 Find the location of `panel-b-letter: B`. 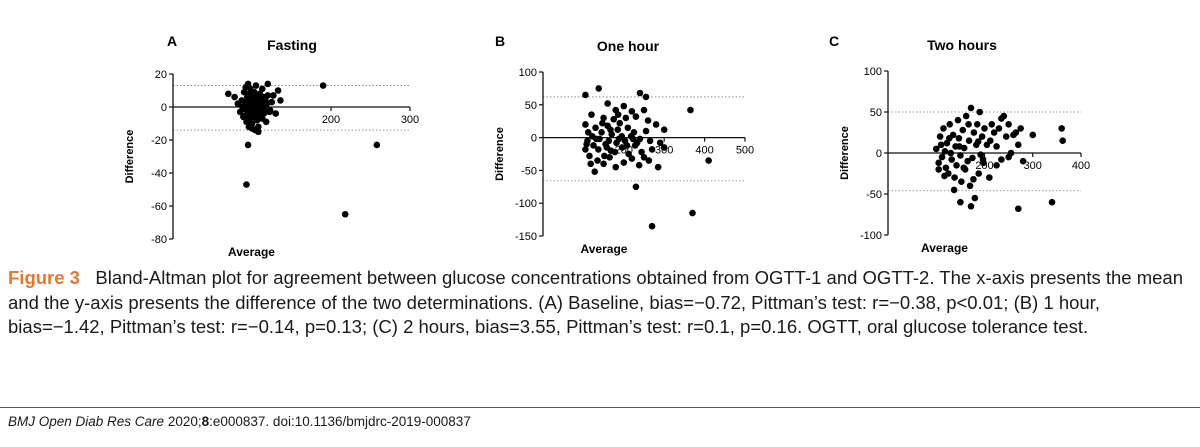

panel-b-letter: B is located at coordinates (500, 41).